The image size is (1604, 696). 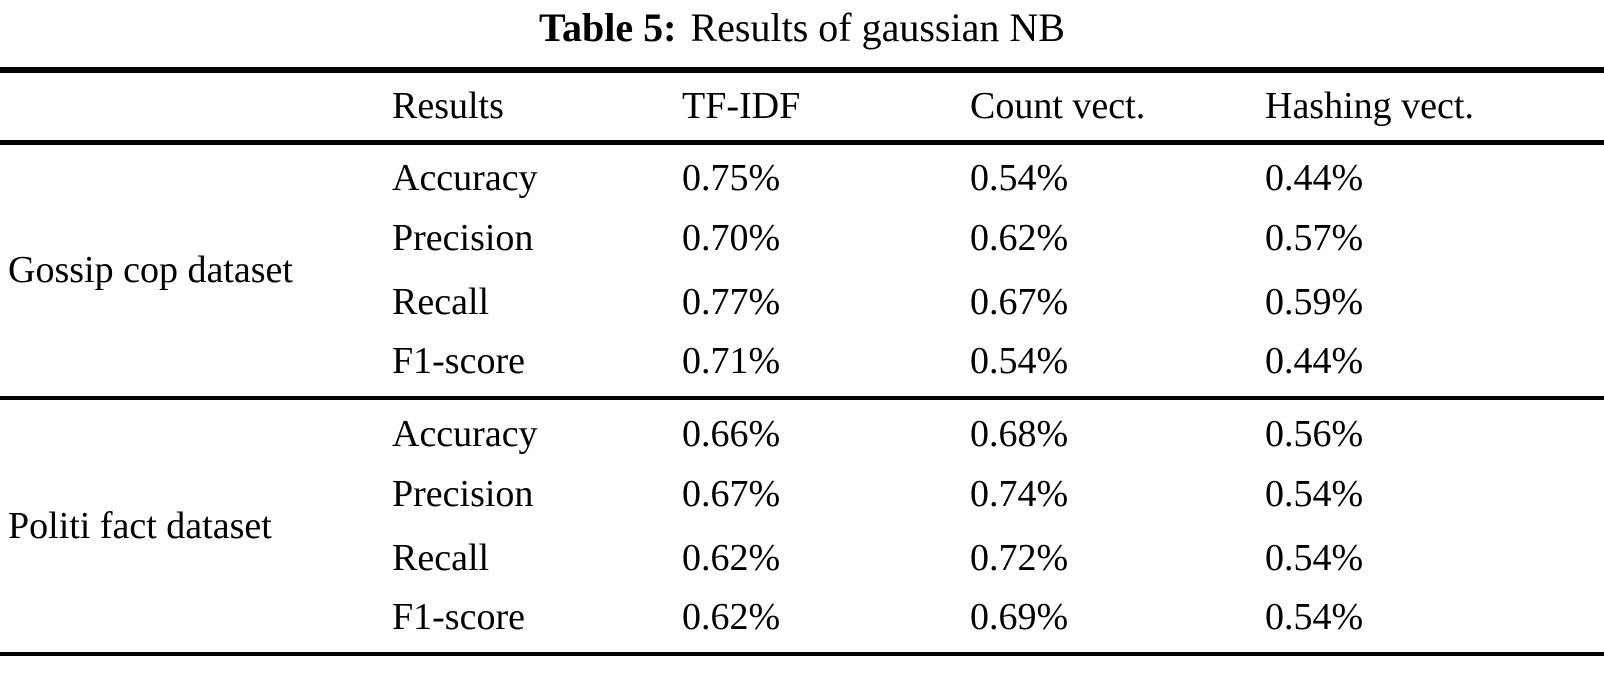 I want to click on value-tfidf: 0.67%, so click(x=731, y=494).